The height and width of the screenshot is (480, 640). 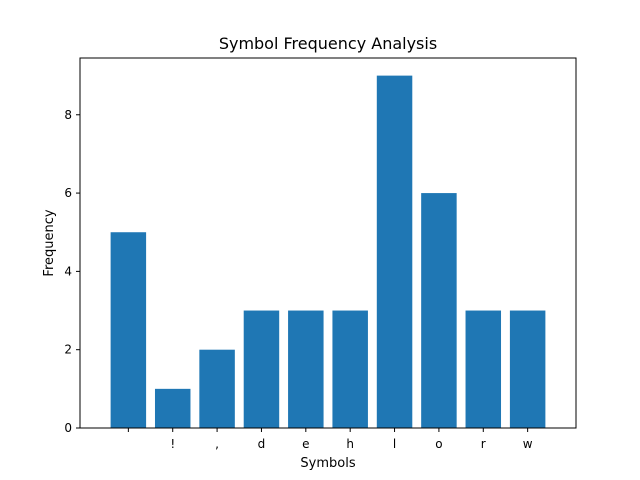 I want to click on x-tick-label-1: !, so click(x=172, y=444).